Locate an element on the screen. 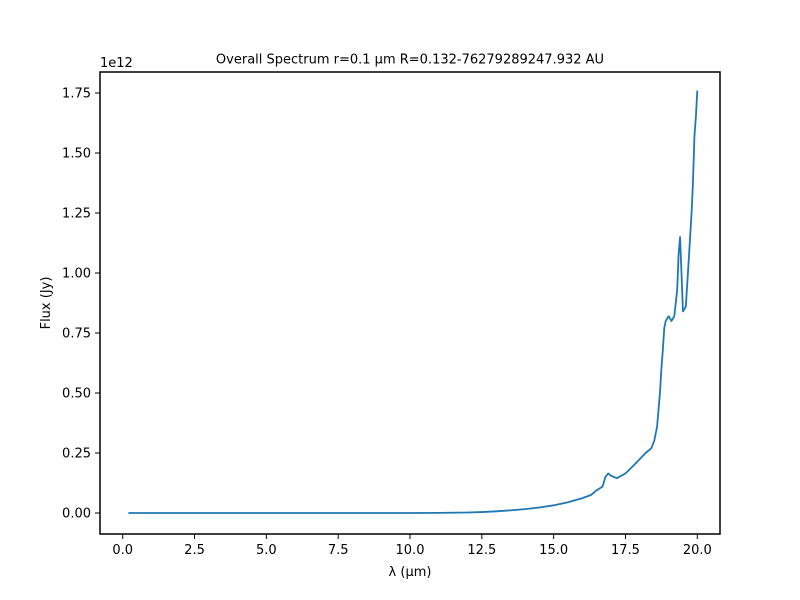 This screenshot has width=800, height=600. y-offset-label: 1e12 is located at coordinates (116, 63).